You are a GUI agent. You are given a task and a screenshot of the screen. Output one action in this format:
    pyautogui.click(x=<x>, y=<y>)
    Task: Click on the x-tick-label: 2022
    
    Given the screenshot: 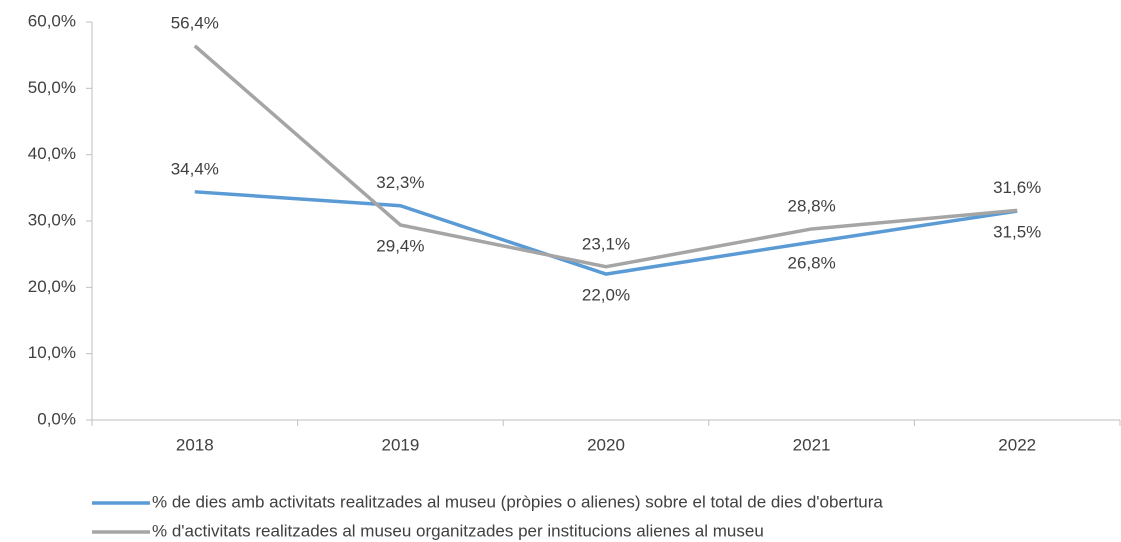 What is the action you would take?
    pyautogui.click(x=1017, y=444)
    